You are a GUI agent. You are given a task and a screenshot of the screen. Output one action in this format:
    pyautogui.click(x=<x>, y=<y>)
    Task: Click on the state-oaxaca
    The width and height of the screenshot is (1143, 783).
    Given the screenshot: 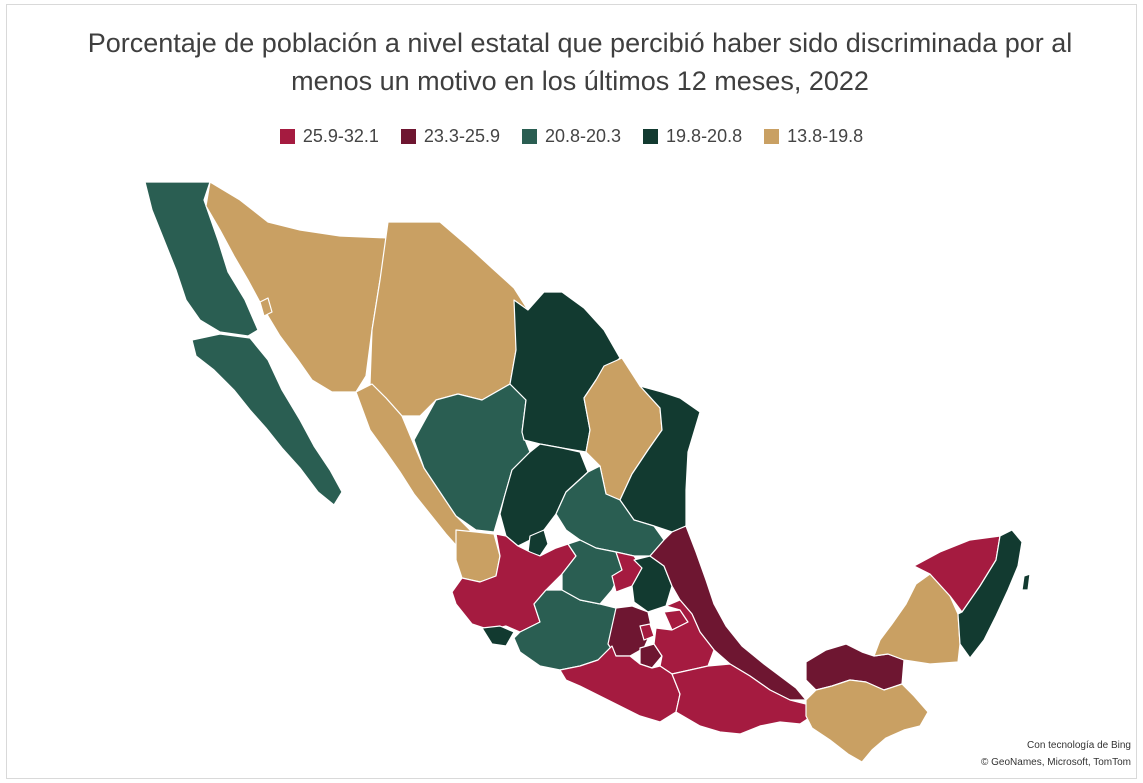 What is the action you would take?
    pyautogui.click(x=742, y=699)
    